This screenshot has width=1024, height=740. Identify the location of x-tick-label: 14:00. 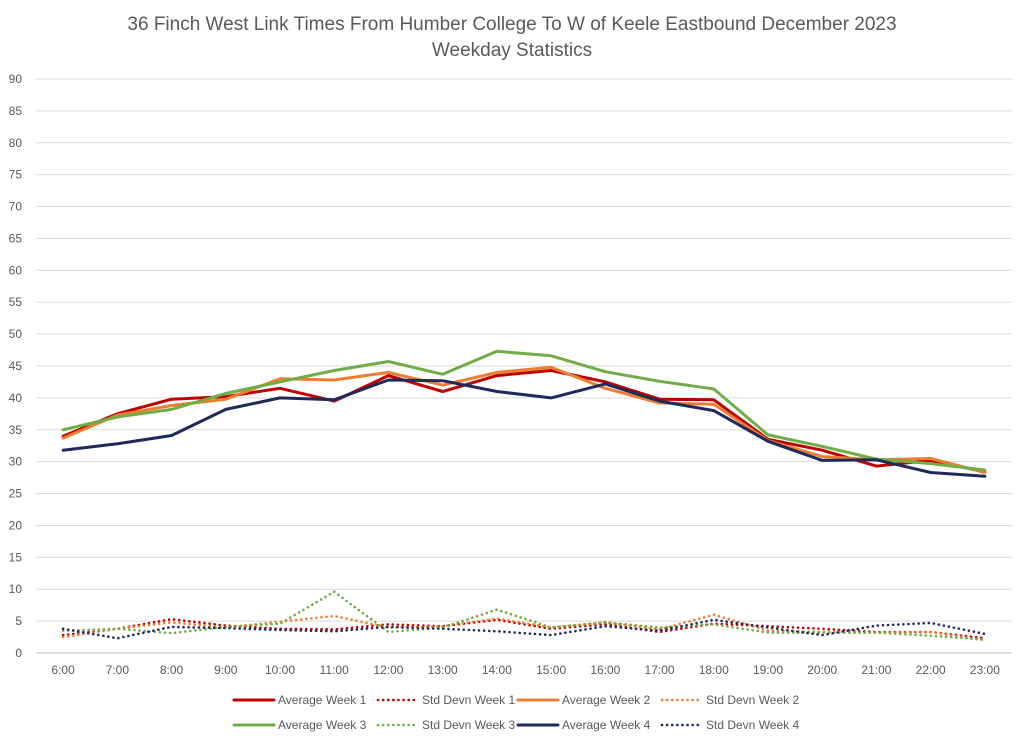
(497, 670).